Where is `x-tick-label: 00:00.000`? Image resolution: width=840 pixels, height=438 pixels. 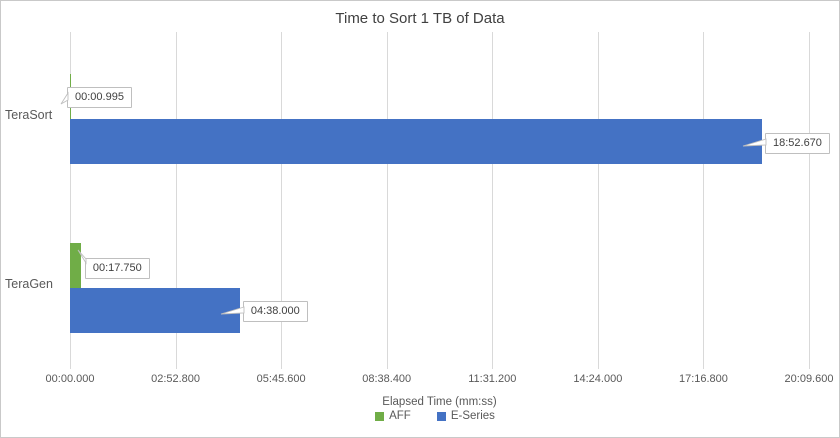
x-tick-label: 00:00.000 is located at coordinates (70, 379).